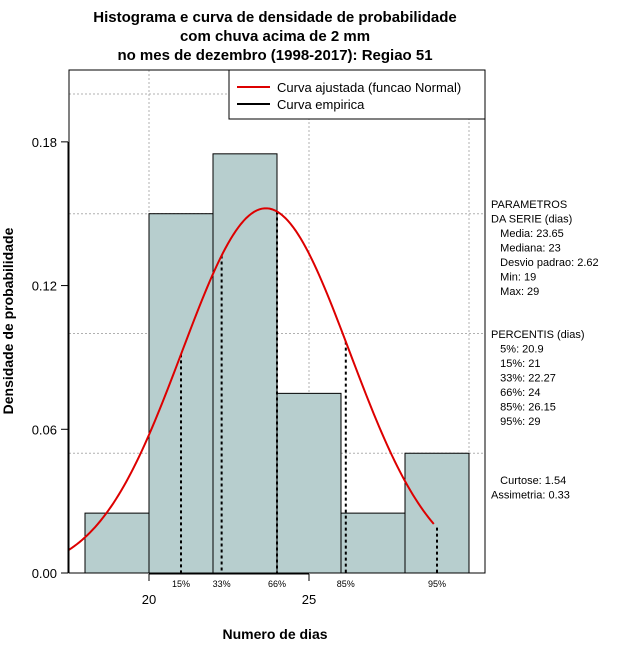 The height and width of the screenshot is (660, 640). I want to click on x-tick-label: 20, so click(149, 599).